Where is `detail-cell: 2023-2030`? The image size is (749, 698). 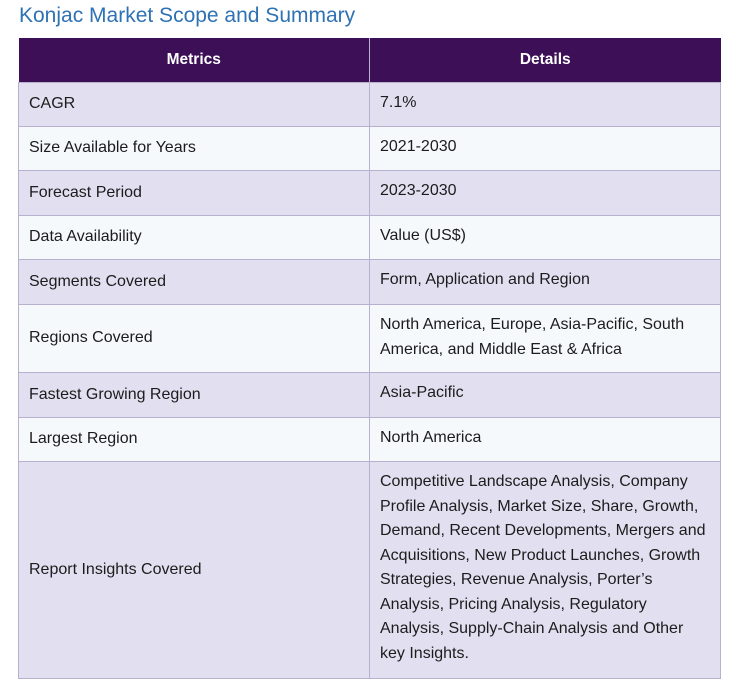
detail-cell: 2023-2030 is located at coordinates (545, 193).